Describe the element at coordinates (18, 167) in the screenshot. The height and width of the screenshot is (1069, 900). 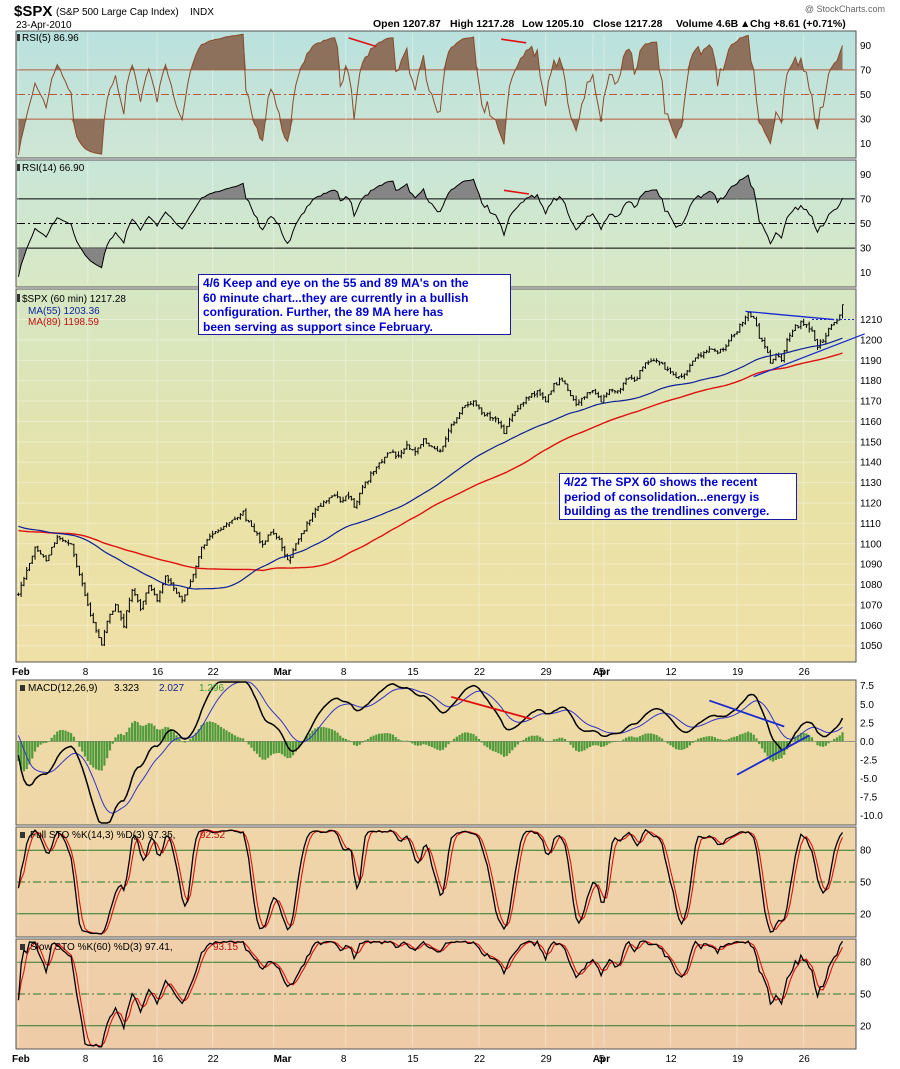
I see `rsi14-legend-icon` at that location.